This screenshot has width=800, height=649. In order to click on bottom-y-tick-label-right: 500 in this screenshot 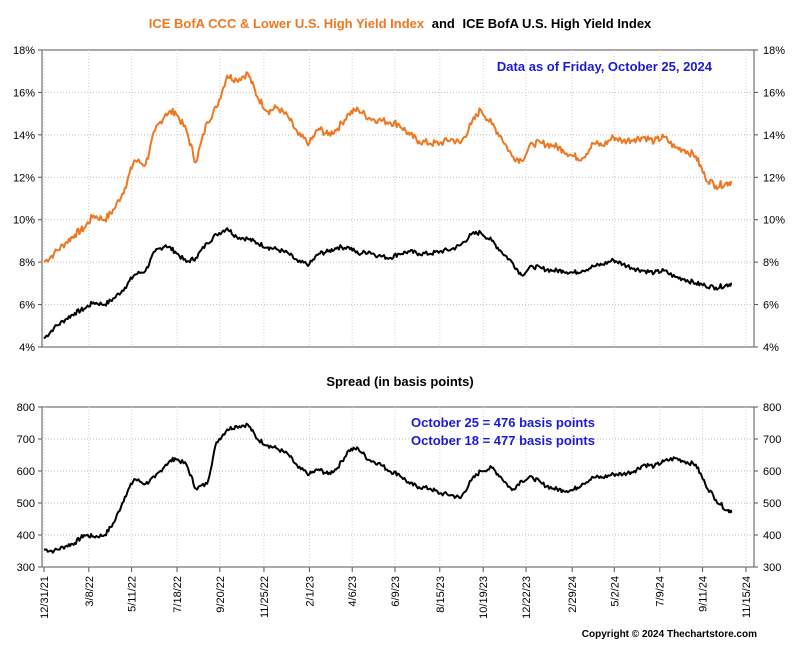, I will do `click(772, 504)`.